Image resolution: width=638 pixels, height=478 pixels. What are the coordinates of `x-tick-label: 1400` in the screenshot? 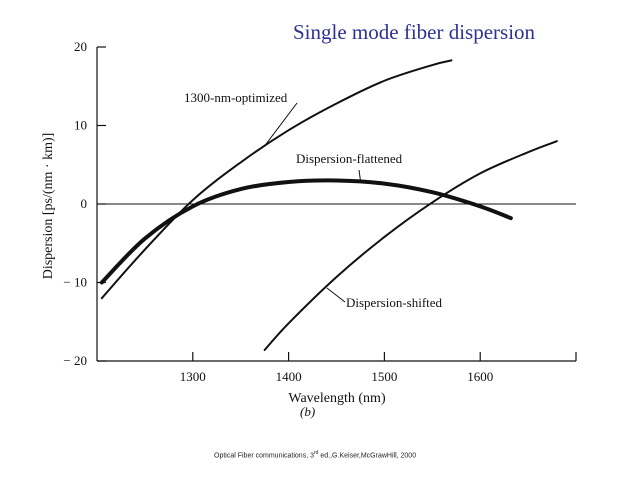 It's located at (289, 376).